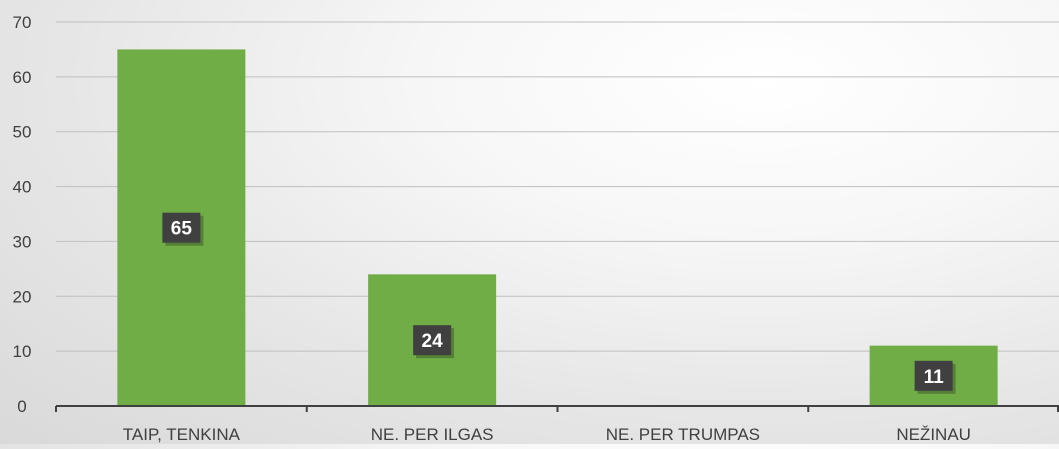 The image size is (1059, 449). Describe the element at coordinates (933, 434) in the screenshot. I see `x-tick-label: NEŽINAU` at that location.